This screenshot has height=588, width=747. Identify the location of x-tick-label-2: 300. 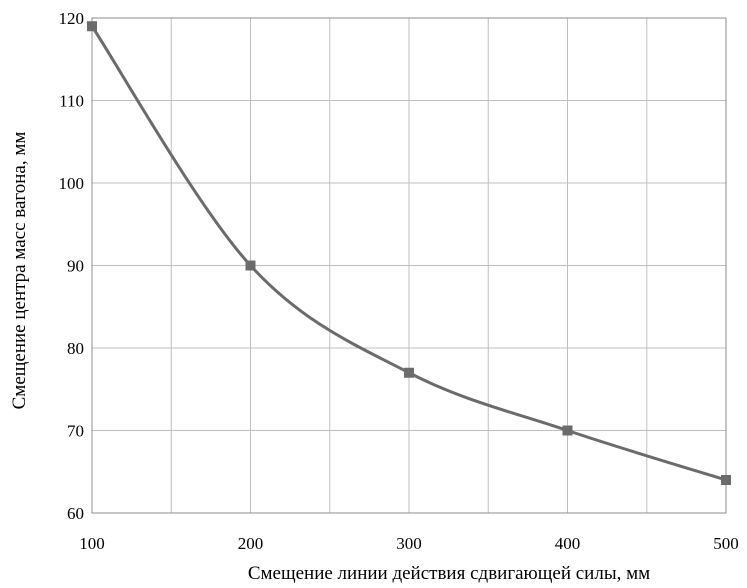
(409, 543).